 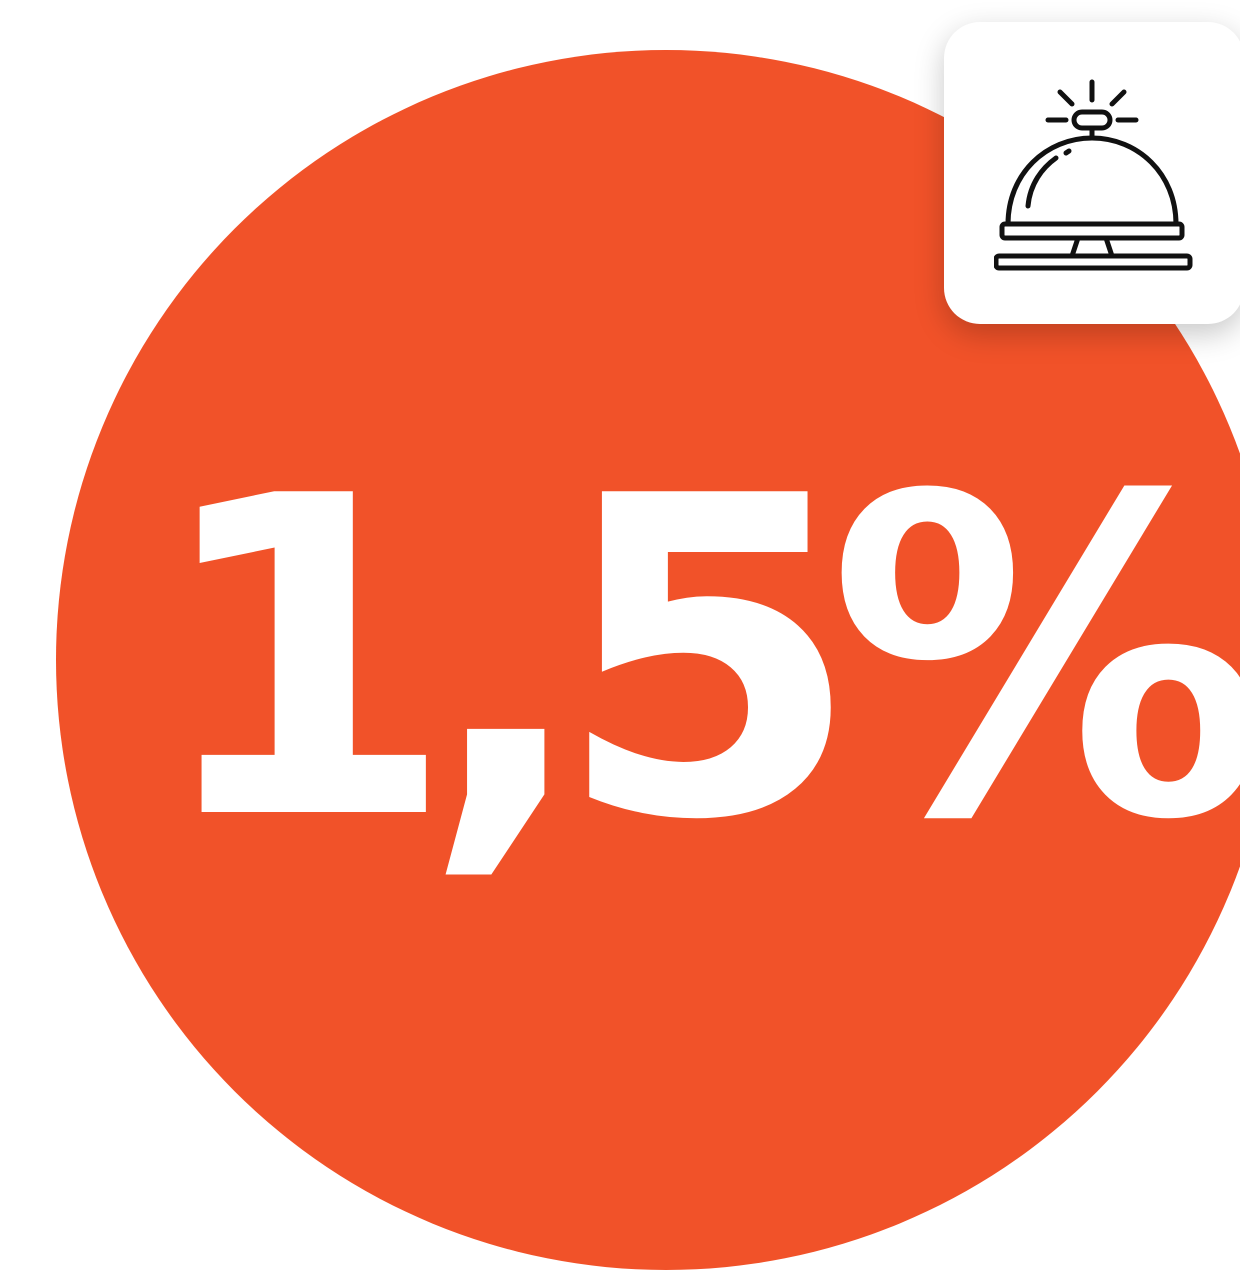 I want to click on service-bell-icon, so click(x=1093, y=175).